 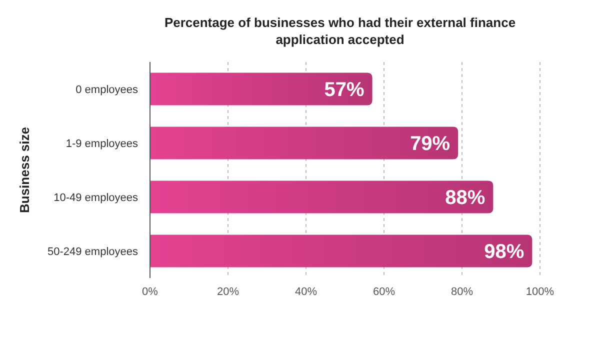 What do you see at coordinates (540, 292) in the screenshot?
I see `x-tick-label: 100%` at bounding box center [540, 292].